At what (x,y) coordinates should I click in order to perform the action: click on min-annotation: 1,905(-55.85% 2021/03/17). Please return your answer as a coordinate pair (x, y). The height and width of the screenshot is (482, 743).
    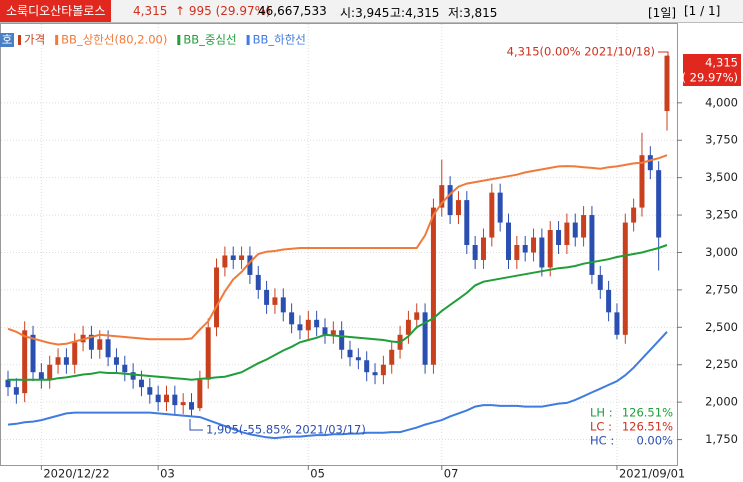
    Looking at the image, I should click on (286, 430).